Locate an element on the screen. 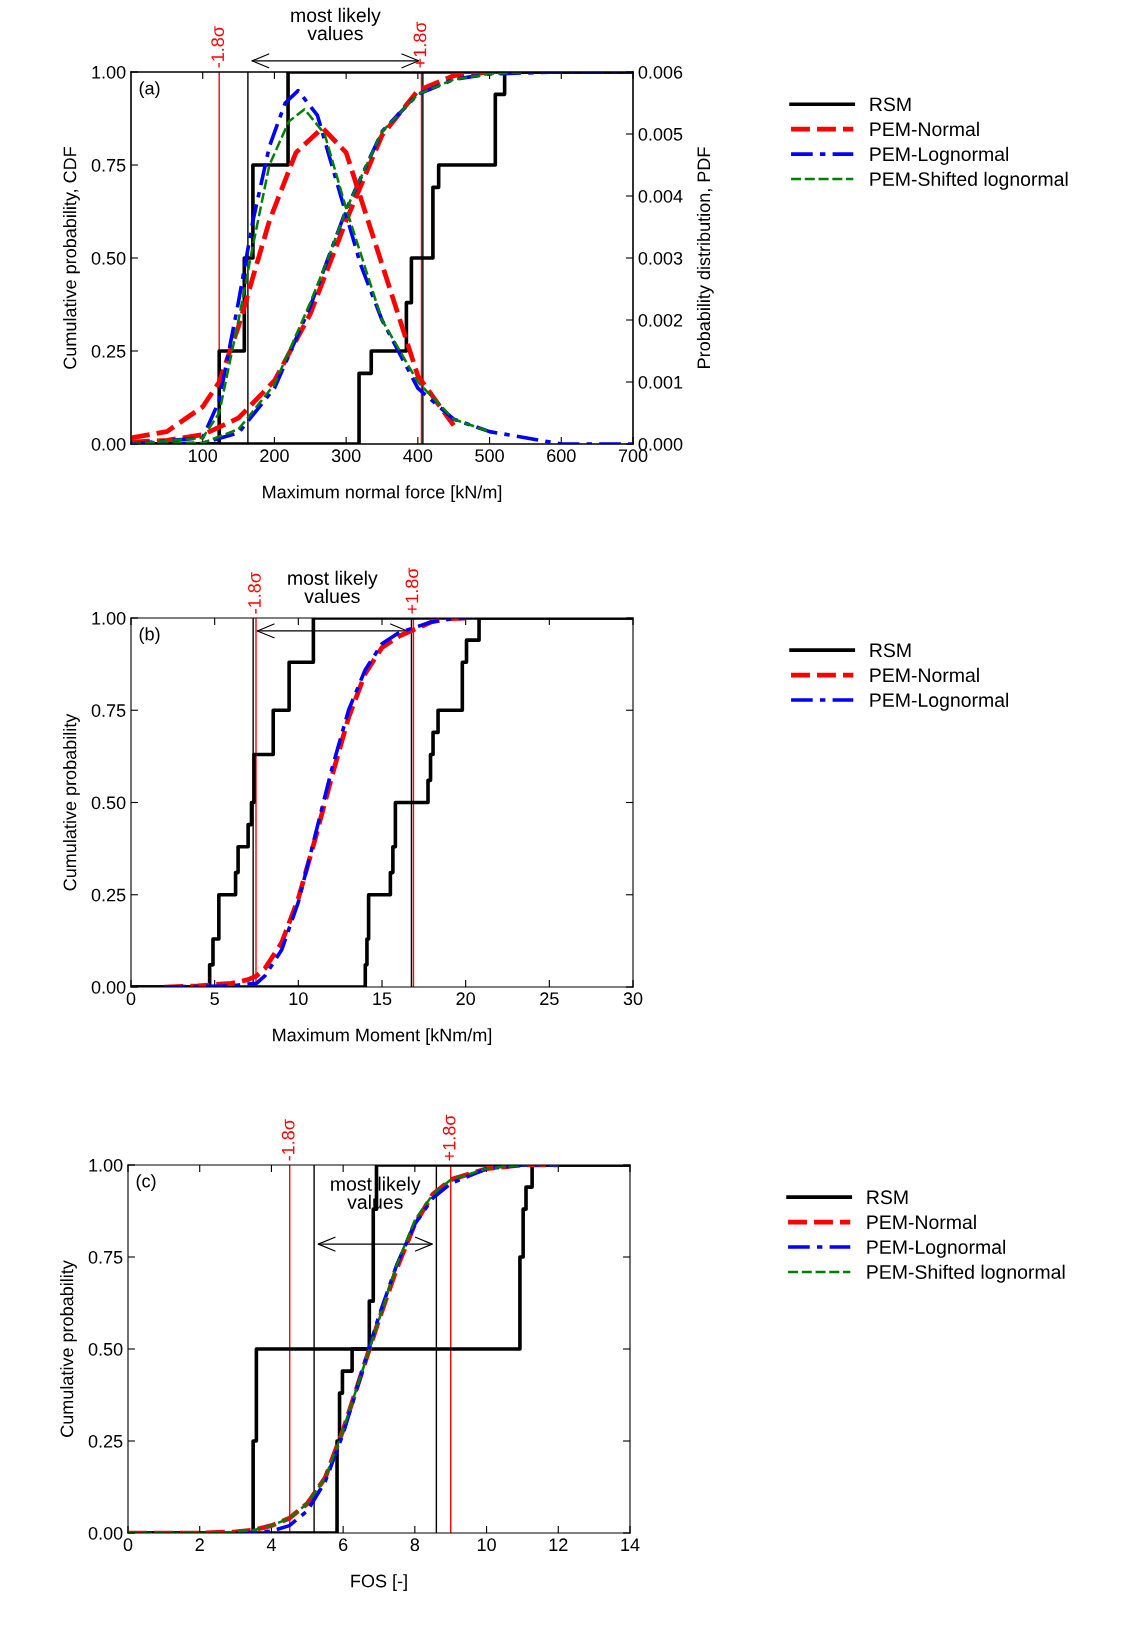  x-axis-title: Maximum normal force [kN/m] is located at coordinates (382, 493).